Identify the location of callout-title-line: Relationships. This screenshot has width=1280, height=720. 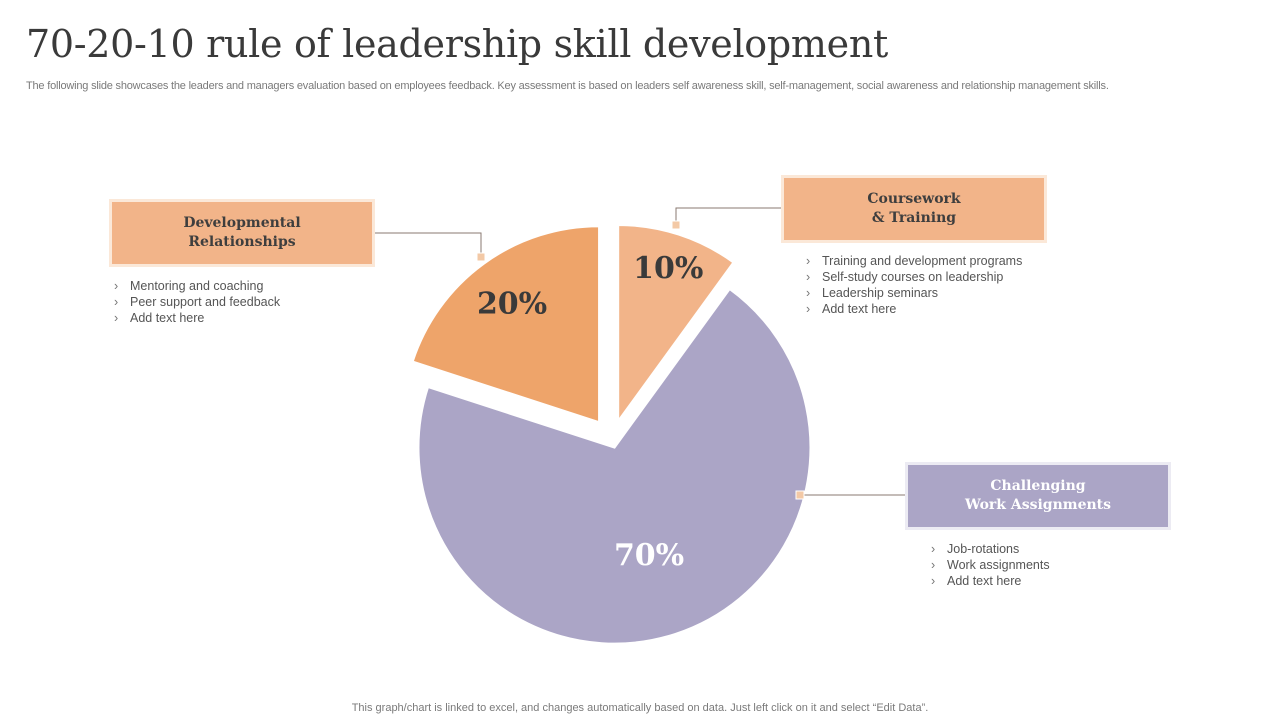
(242, 242).